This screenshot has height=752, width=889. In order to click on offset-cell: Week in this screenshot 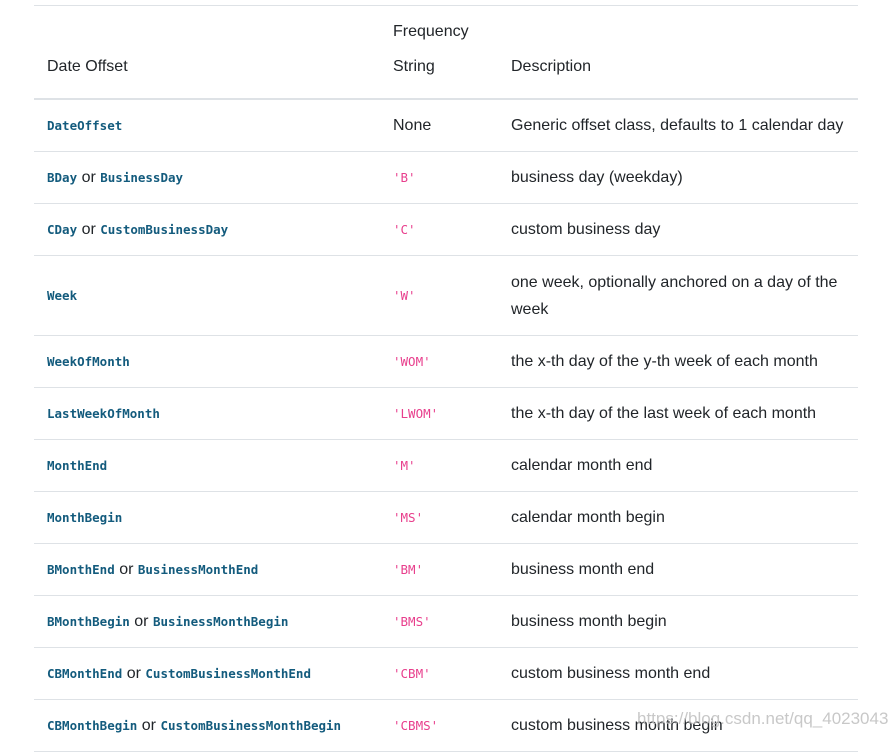, I will do `click(207, 295)`.